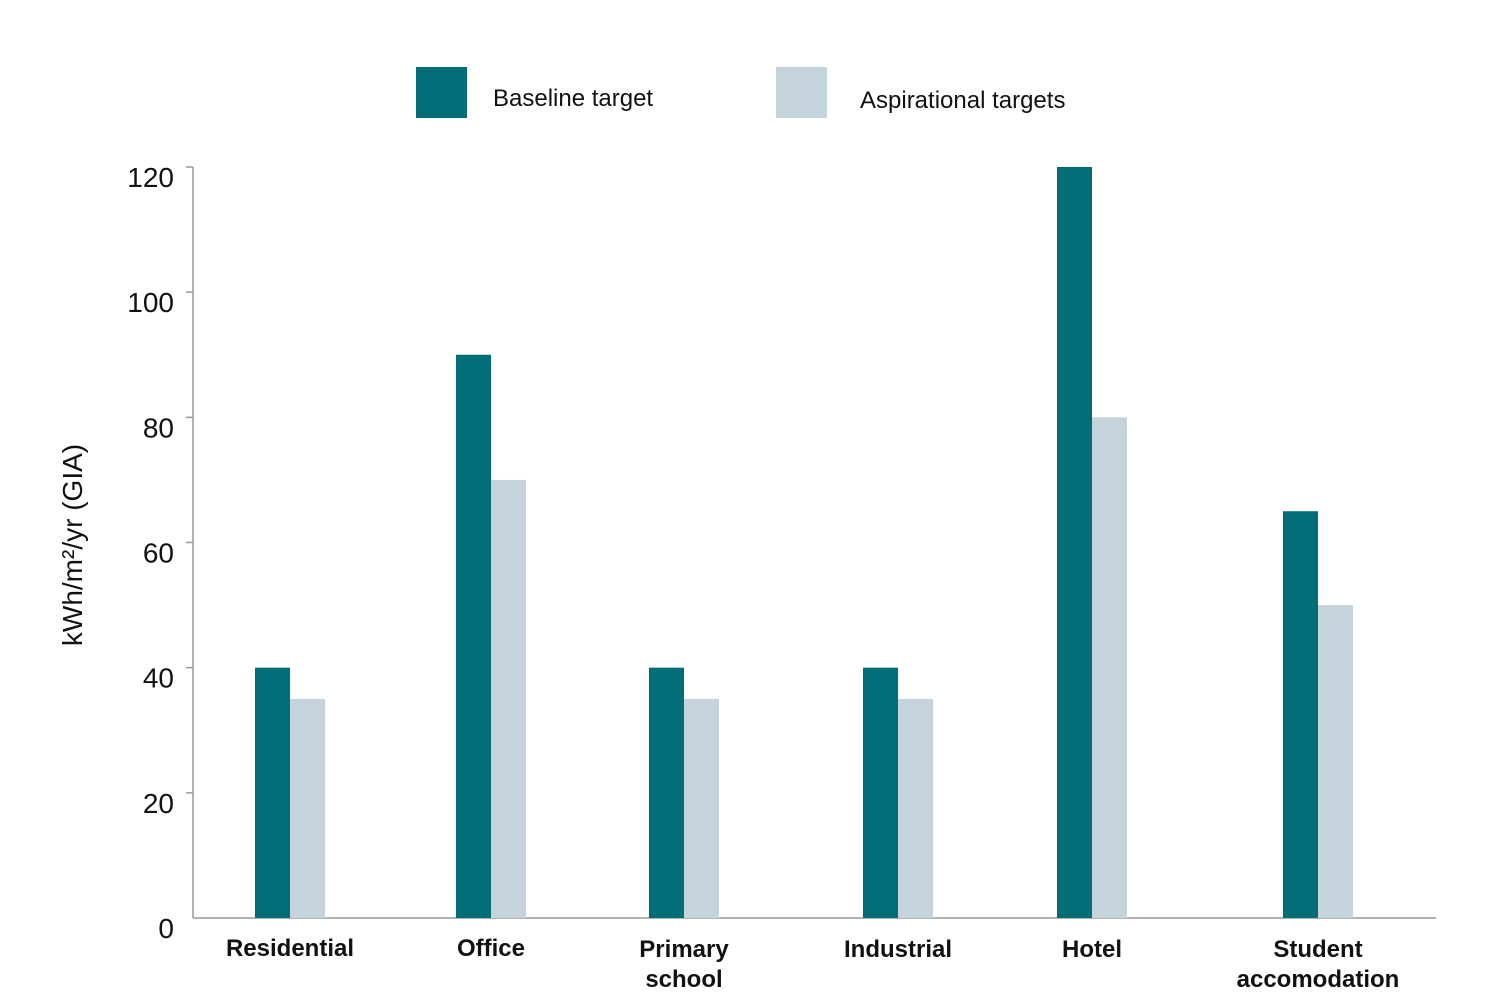 The image size is (1500, 1005). I want to click on y-axis-title: kWh/m²/yr (GIA), so click(72, 545).